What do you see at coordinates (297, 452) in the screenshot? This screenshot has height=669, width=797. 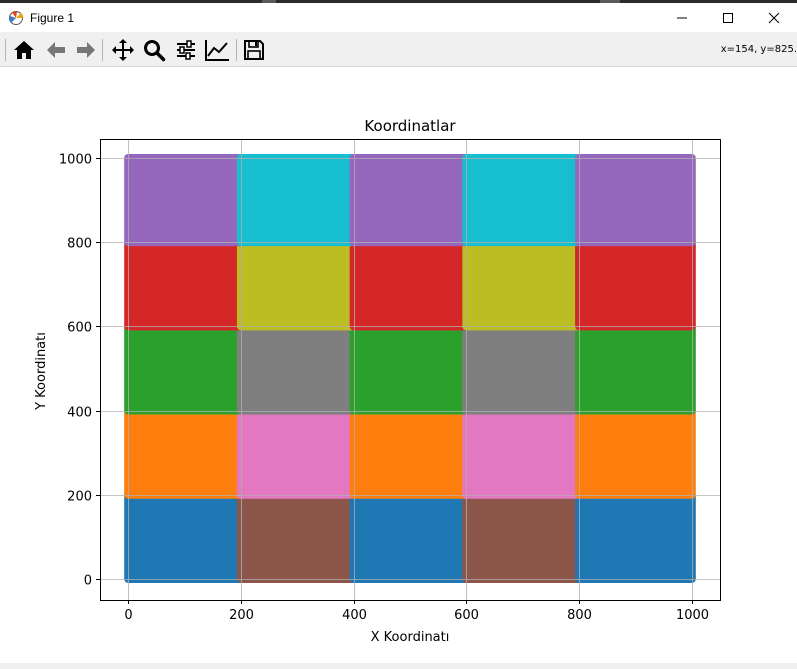 I see `scatter-block-r1-c1` at bounding box center [297, 452].